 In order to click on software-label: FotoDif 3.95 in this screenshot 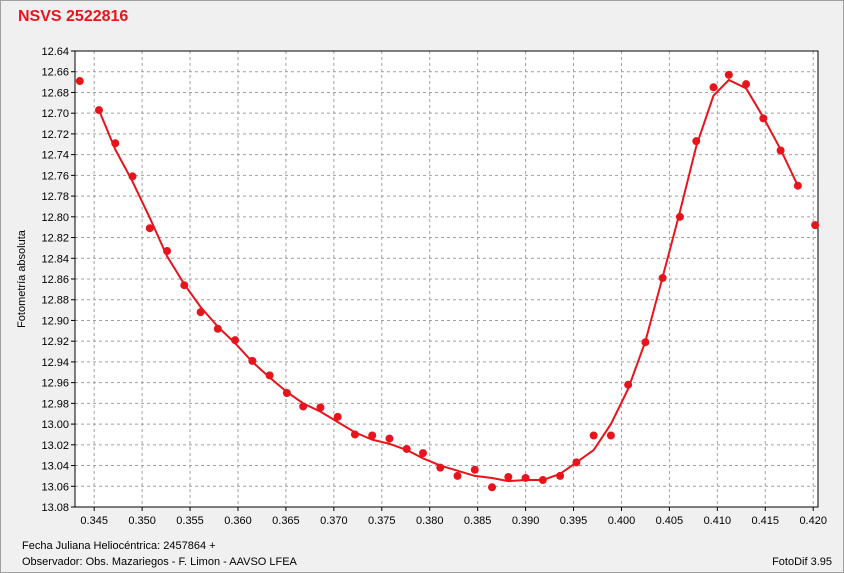, I will do `click(802, 562)`.